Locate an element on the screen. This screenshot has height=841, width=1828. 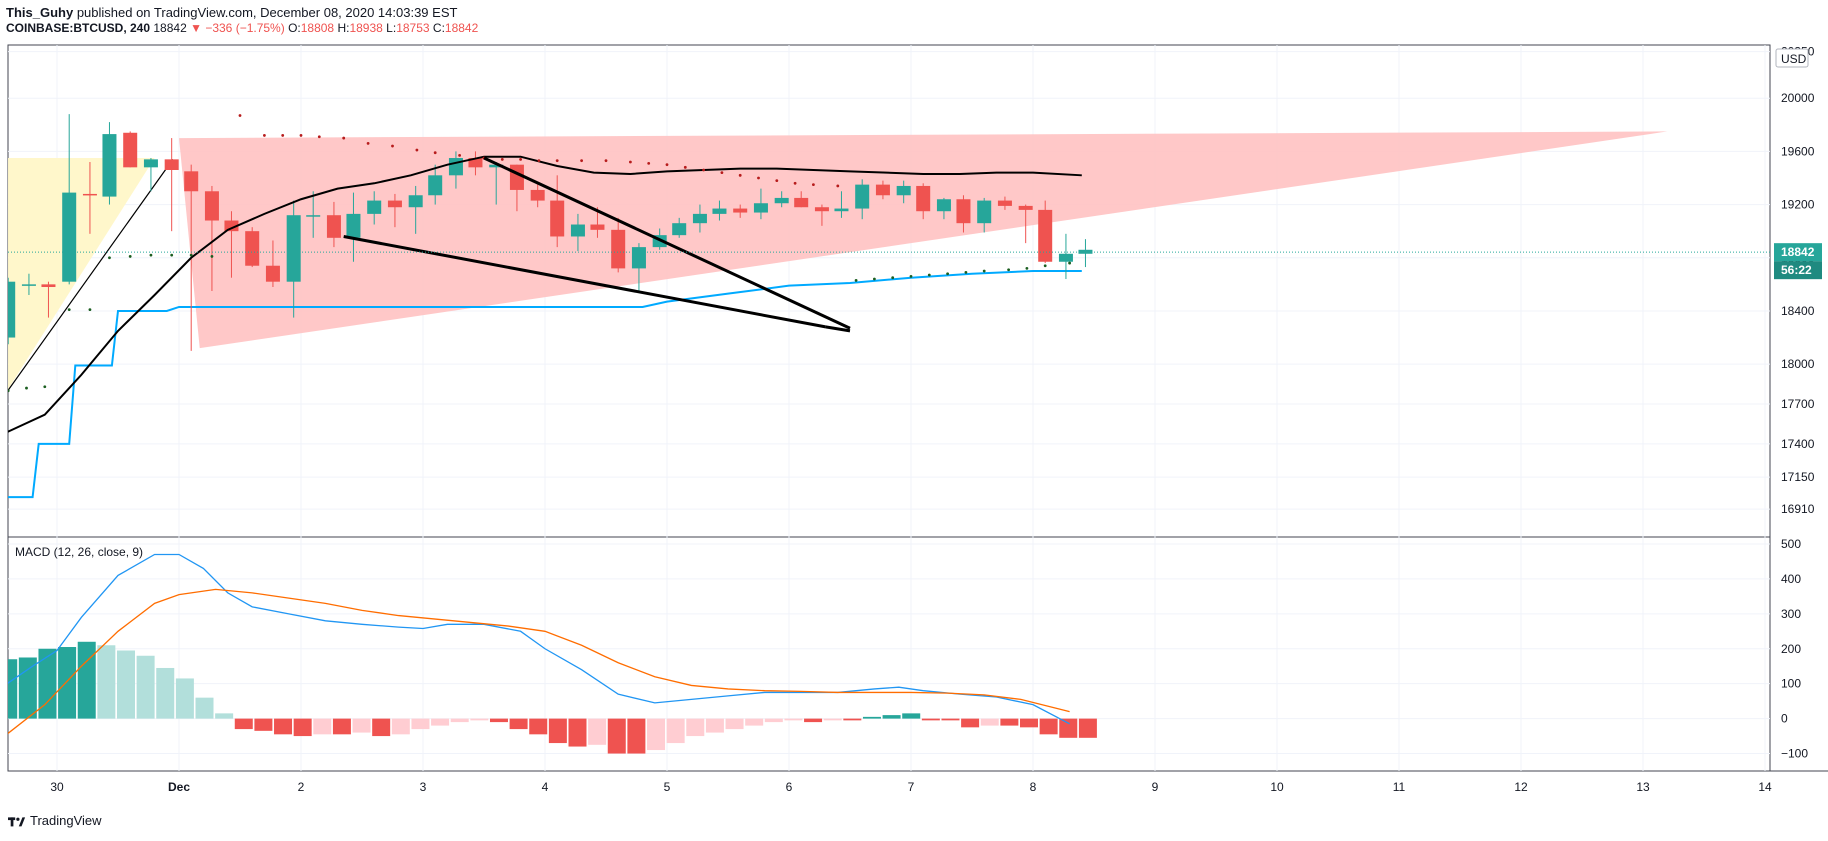
price-tick-label: 17700 is located at coordinates (1798, 404).